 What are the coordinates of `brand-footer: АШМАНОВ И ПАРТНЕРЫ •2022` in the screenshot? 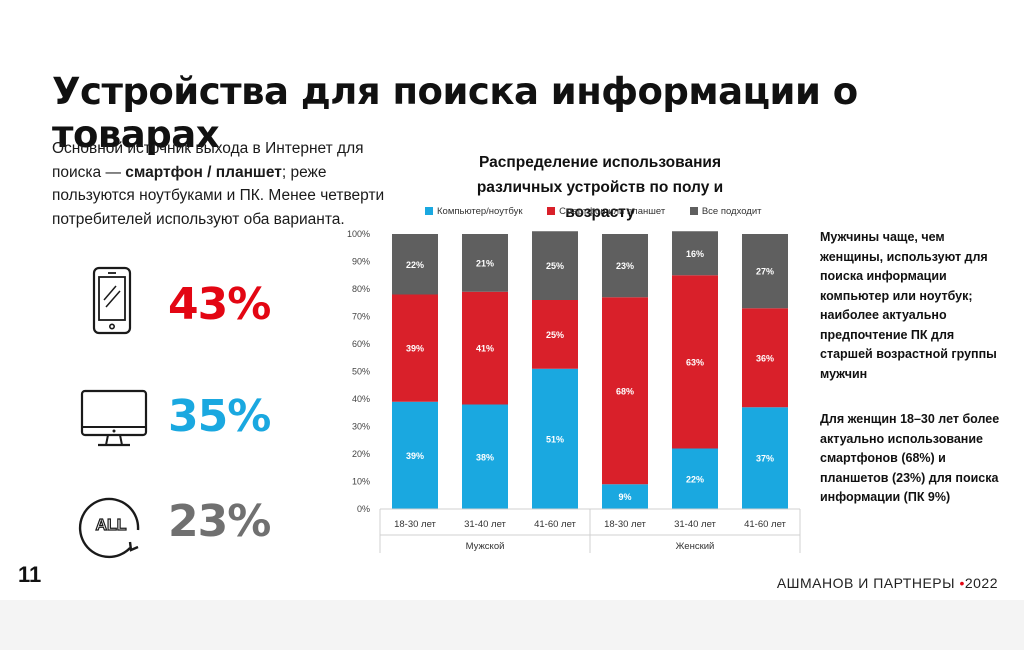 It's located at (887, 583).